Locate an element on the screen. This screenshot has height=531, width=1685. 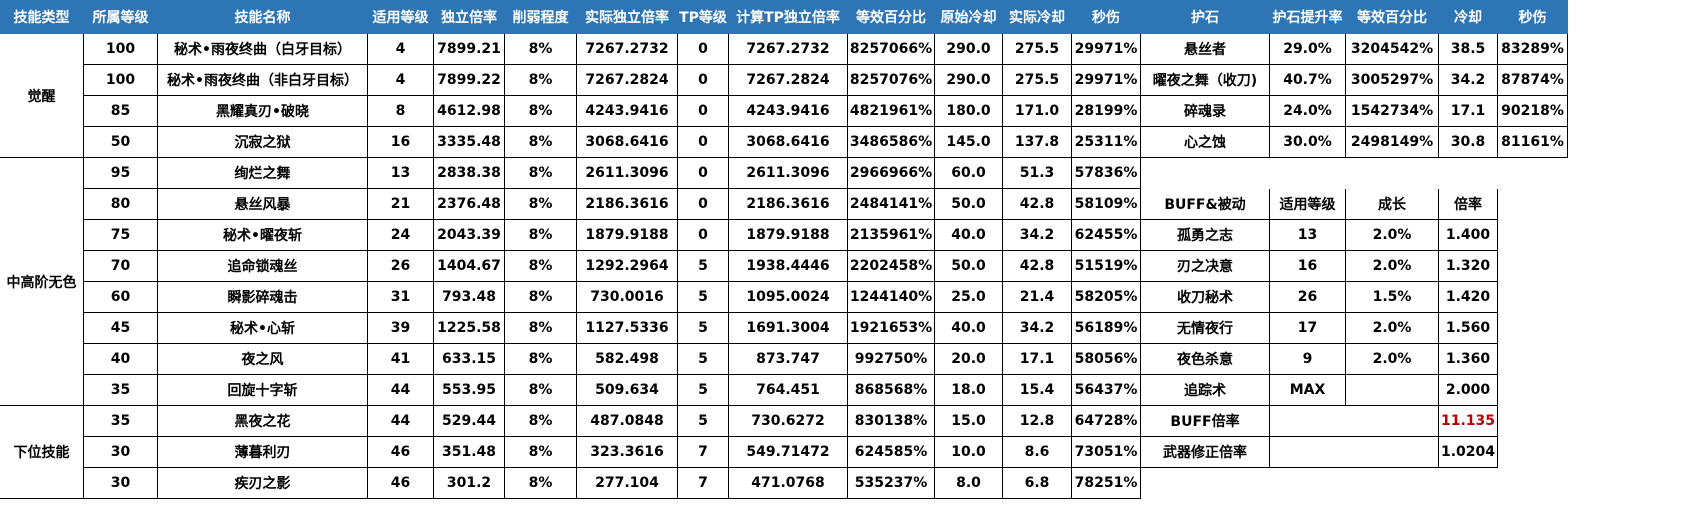
skill-cell: 1691.3004 is located at coordinates (788, 328).